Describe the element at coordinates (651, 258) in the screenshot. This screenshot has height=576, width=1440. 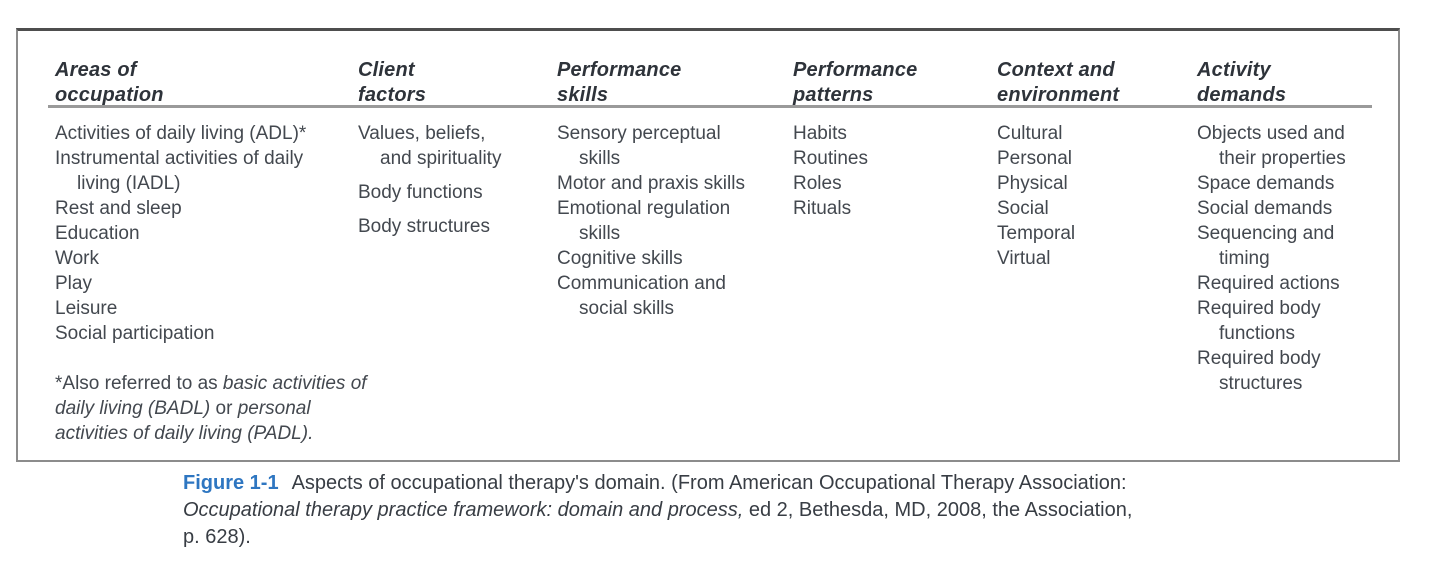
I see `table-entry: Cognitive skills` at that location.